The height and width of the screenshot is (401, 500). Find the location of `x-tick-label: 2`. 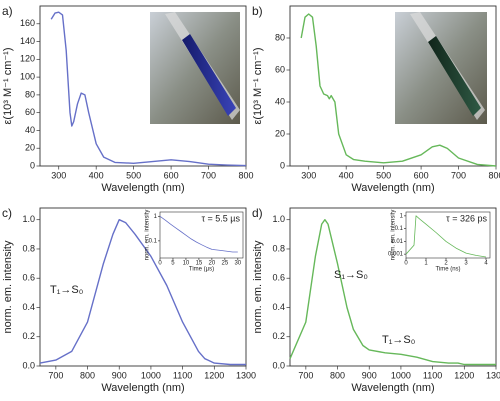

x-tick-label: 2 is located at coordinates (446, 264).